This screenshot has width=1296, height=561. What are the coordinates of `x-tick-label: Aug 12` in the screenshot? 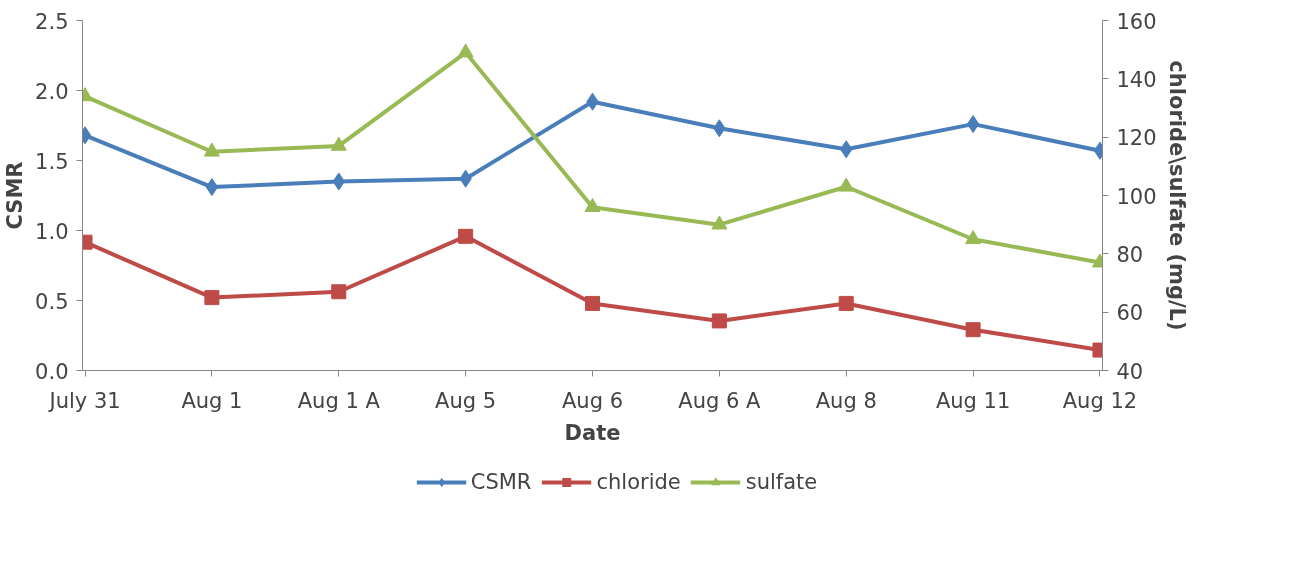 It's located at (1100, 400).